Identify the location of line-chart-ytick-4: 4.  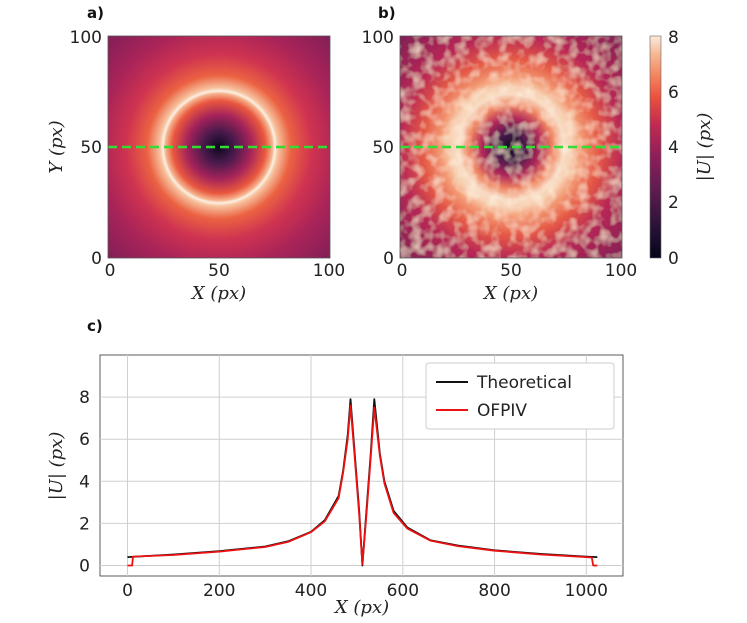
(84, 482).